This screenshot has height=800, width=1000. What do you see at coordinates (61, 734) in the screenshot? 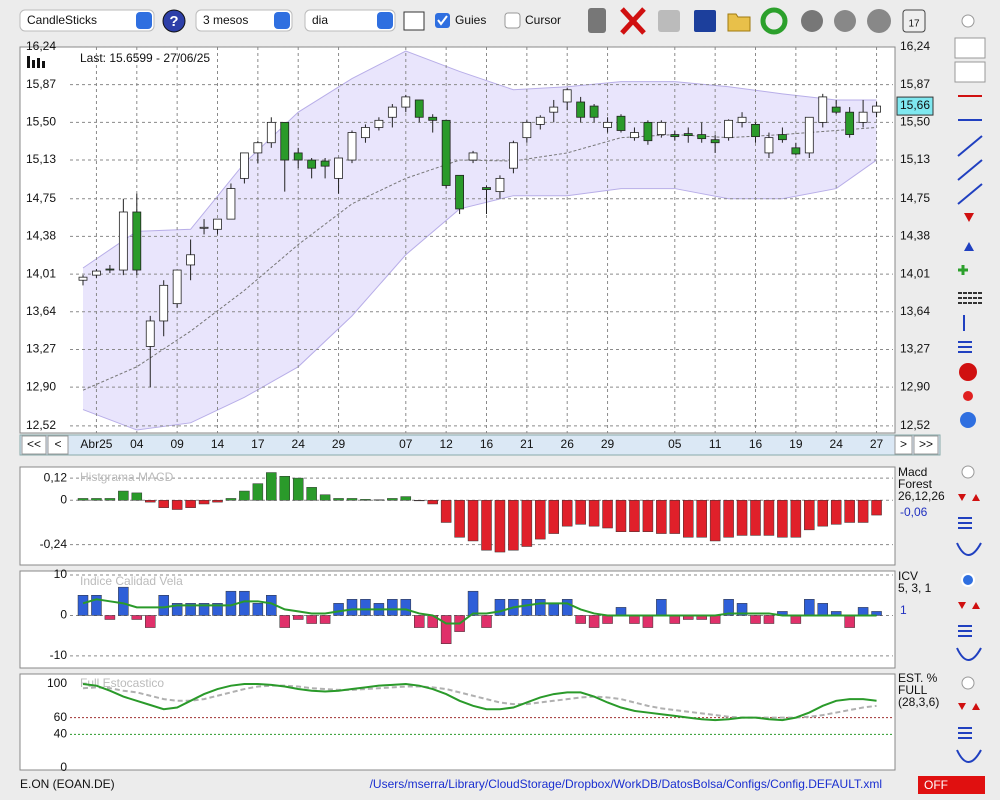
I see `y-tick-label: 40` at bounding box center [61, 734].